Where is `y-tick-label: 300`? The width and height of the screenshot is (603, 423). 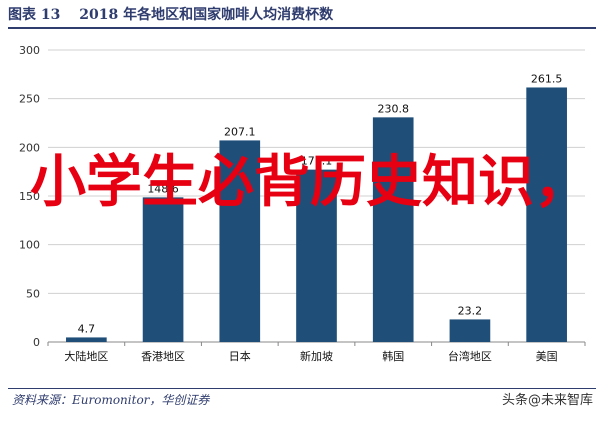
y-tick-label: 300 is located at coordinates (29, 50).